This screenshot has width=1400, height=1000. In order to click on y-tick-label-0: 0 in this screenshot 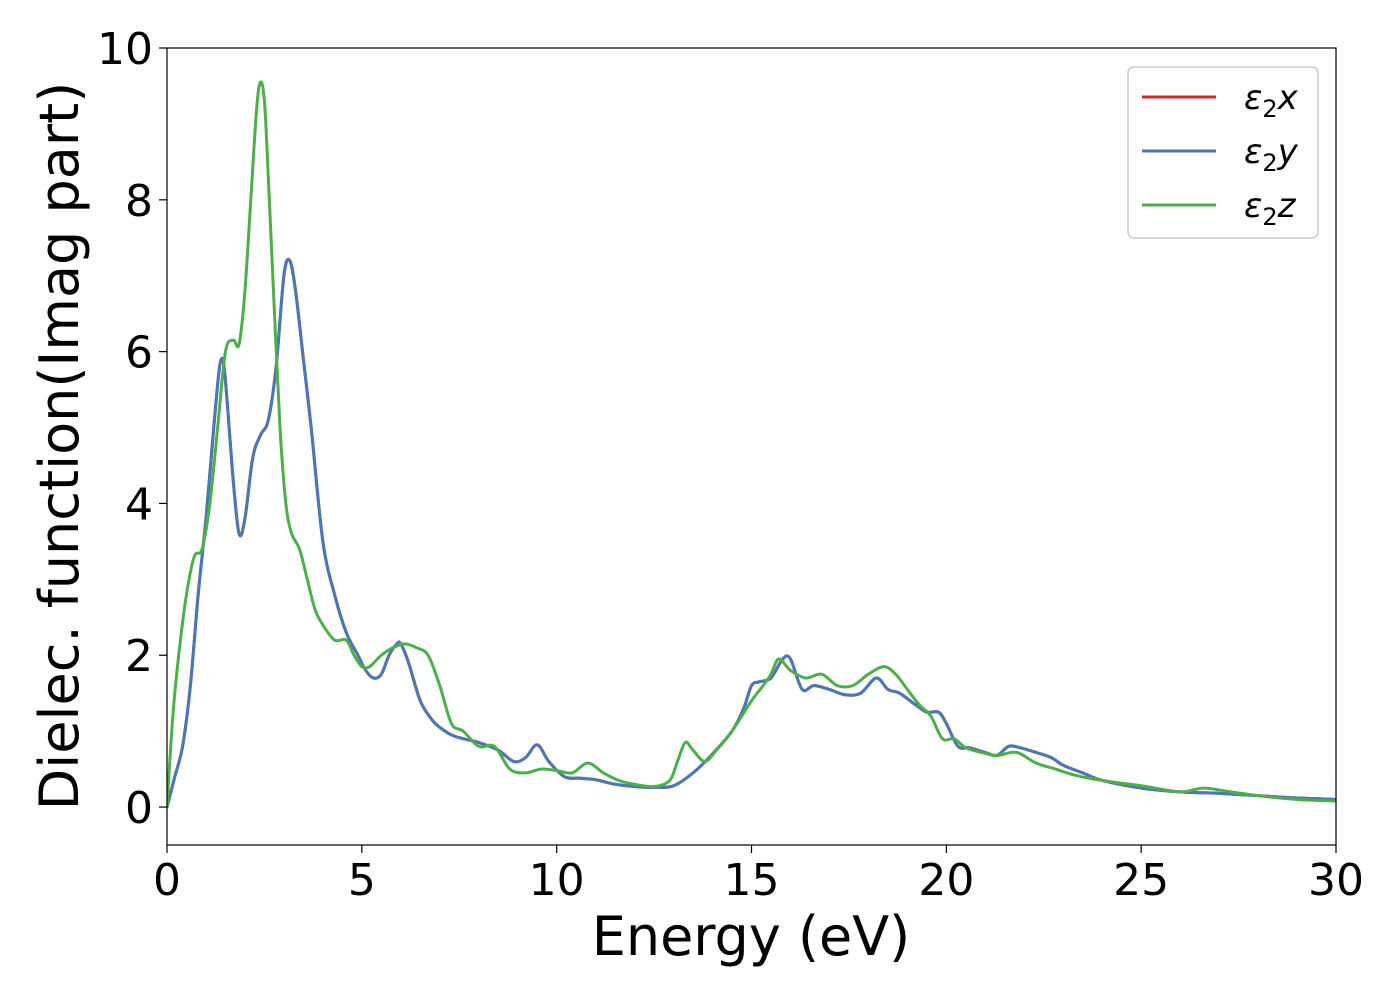, I will do `click(139, 808)`.